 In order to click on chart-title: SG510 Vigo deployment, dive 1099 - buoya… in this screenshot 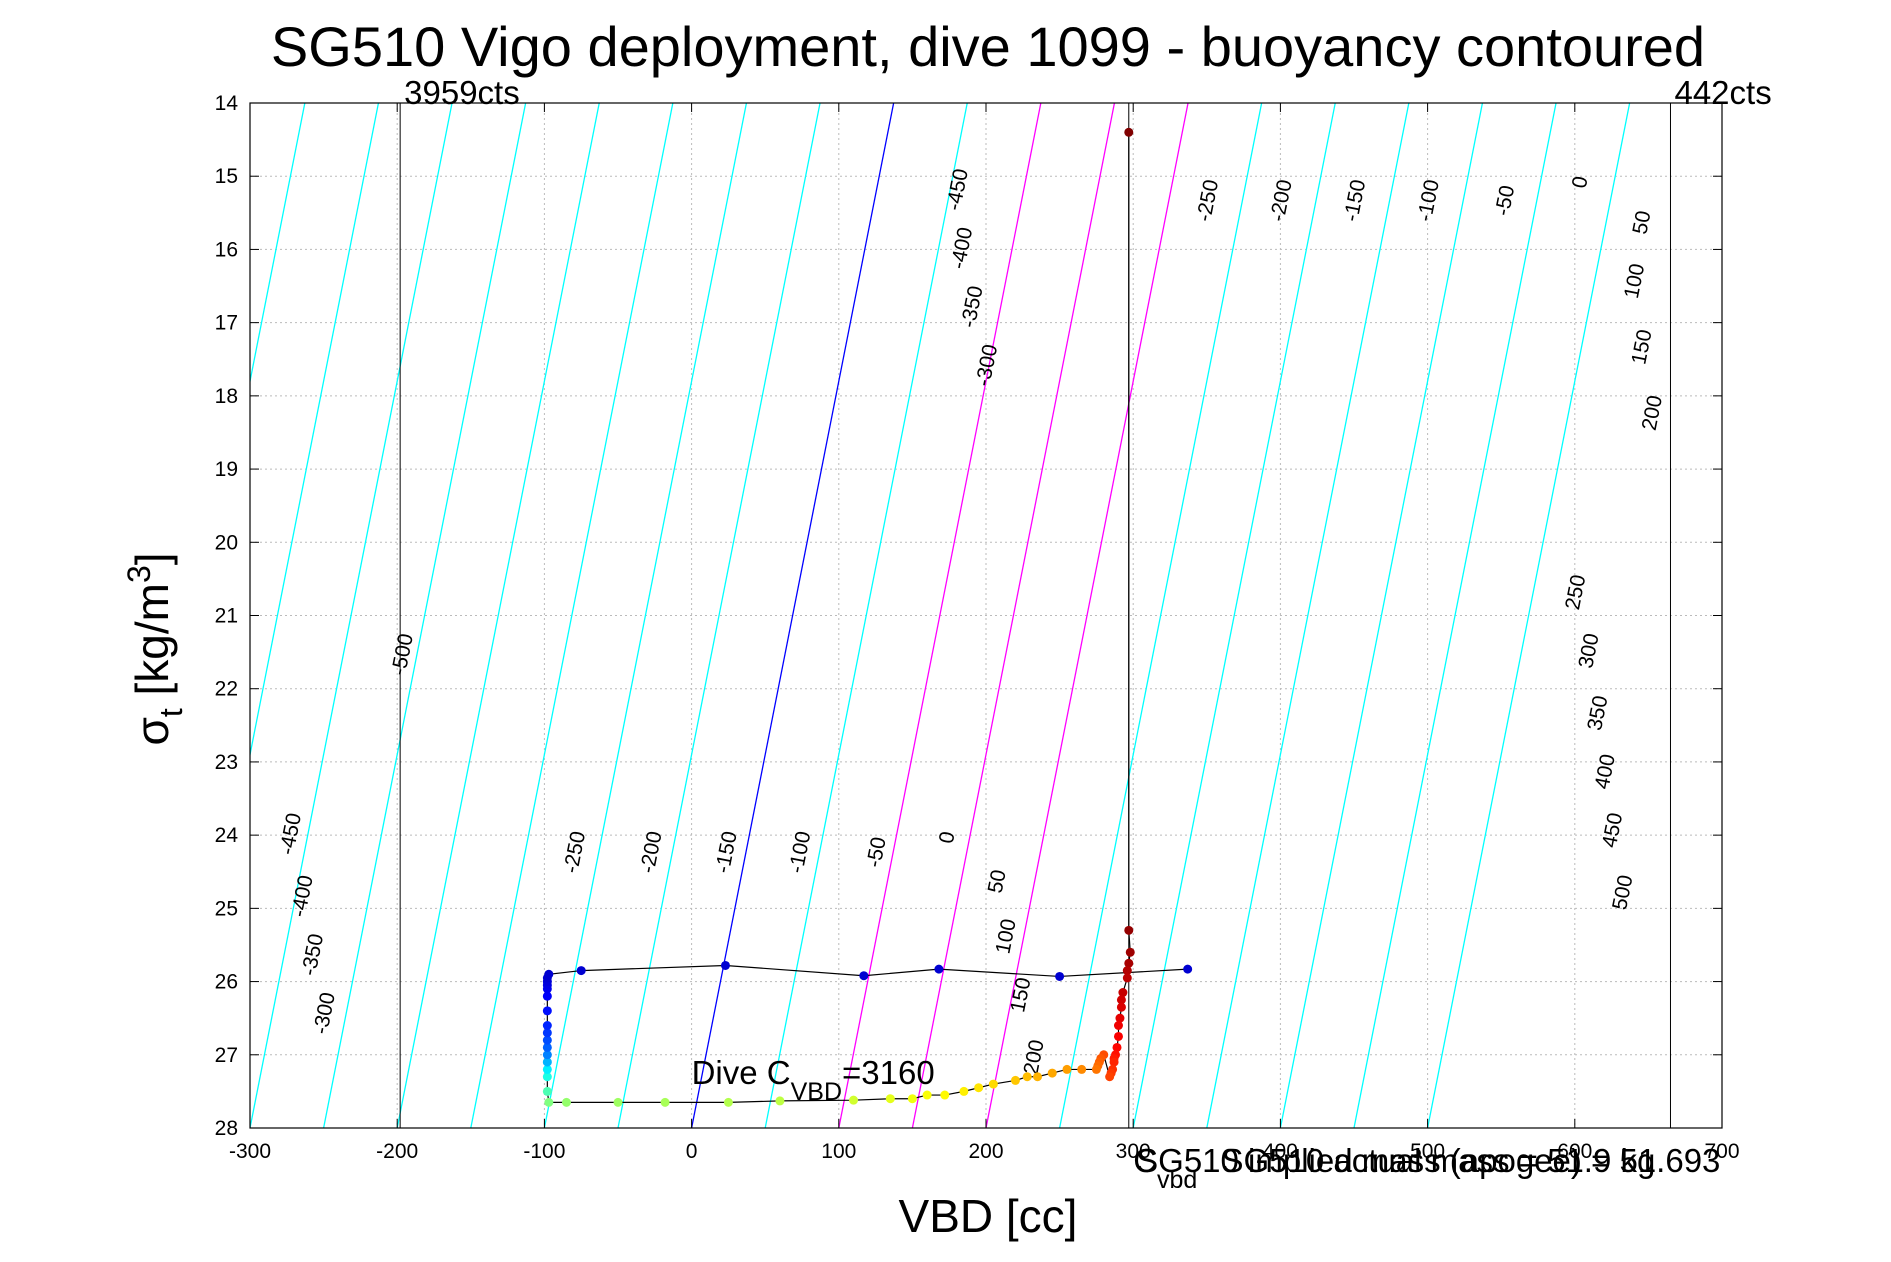, I will do `click(988, 46)`.